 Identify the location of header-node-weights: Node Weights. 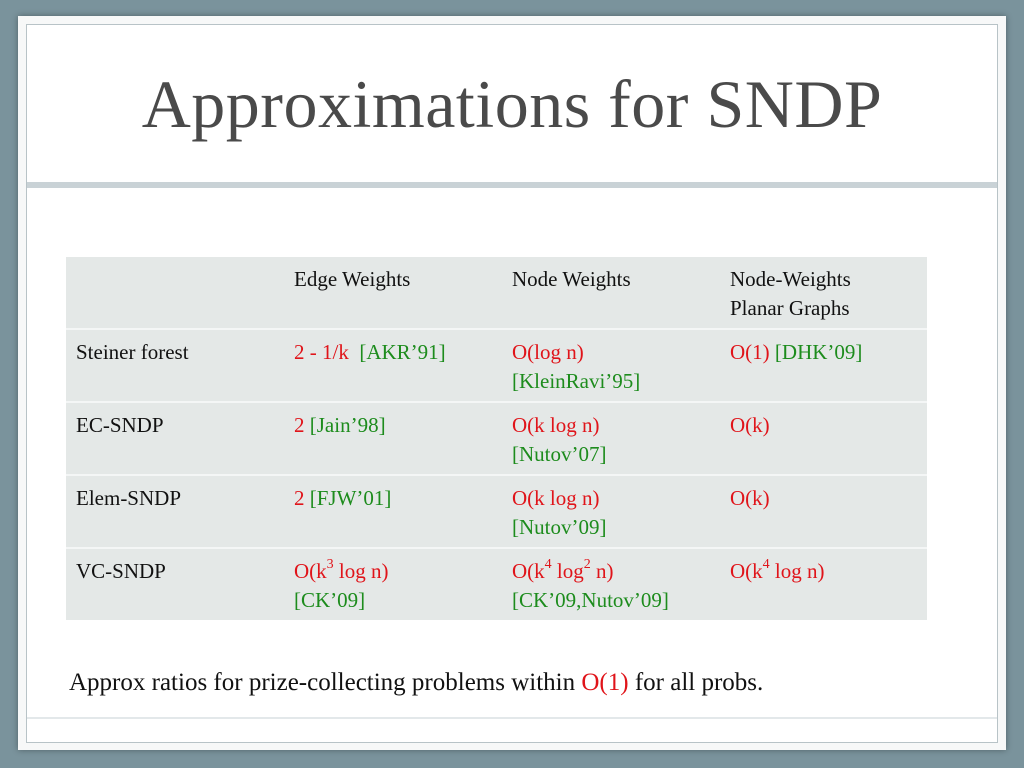
(571, 279).